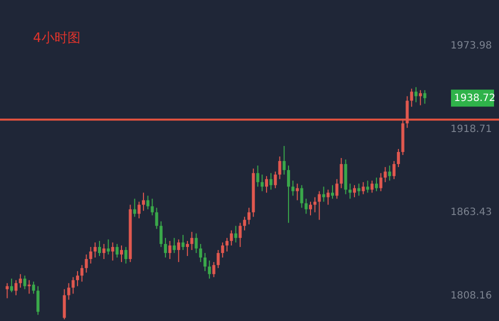 This screenshot has width=499, height=321. Describe the element at coordinates (471, 212) in the screenshot. I see `y-tick-label: 1863.43` at that location.